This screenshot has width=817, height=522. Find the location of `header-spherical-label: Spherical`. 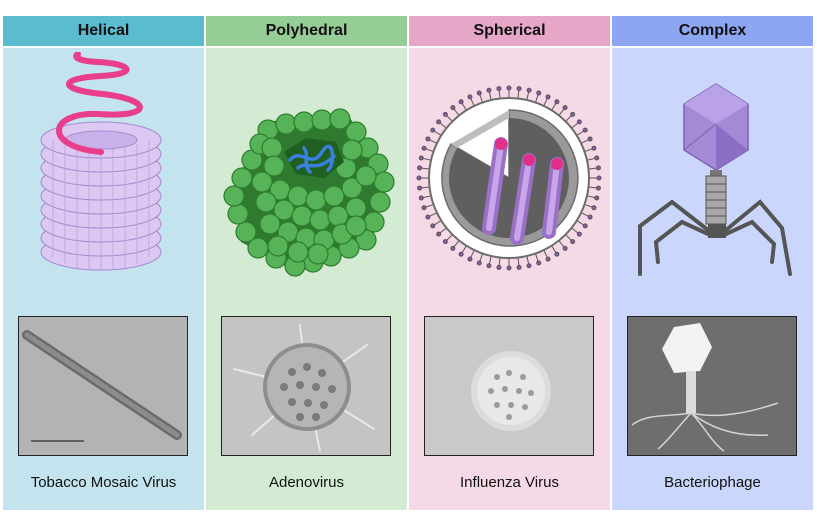

header-spherical-label: Spherical is located at coordinates (509, 30).